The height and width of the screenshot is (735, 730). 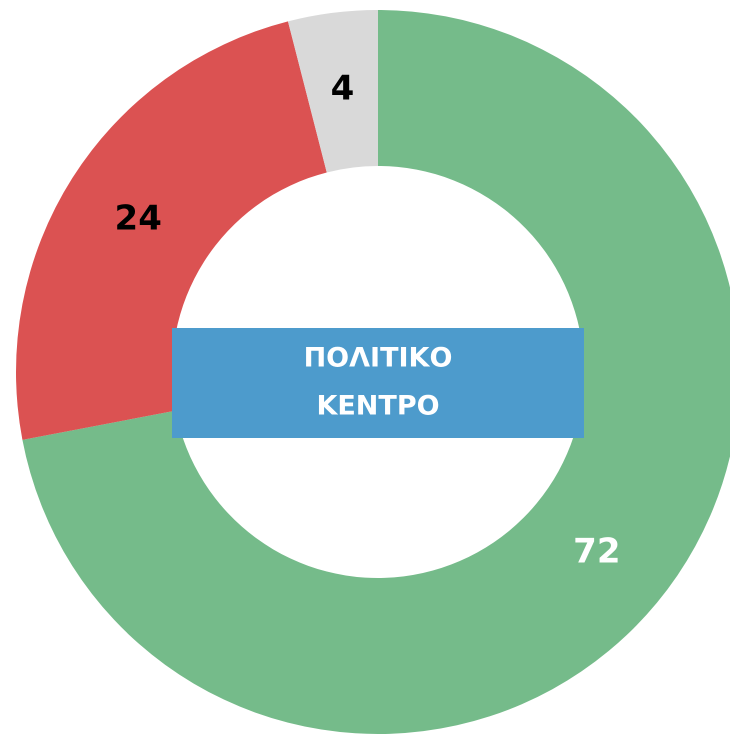 I want to click on center-label: ΠΟΛΙΤΙΚΟ, so click(x=378, y=358).